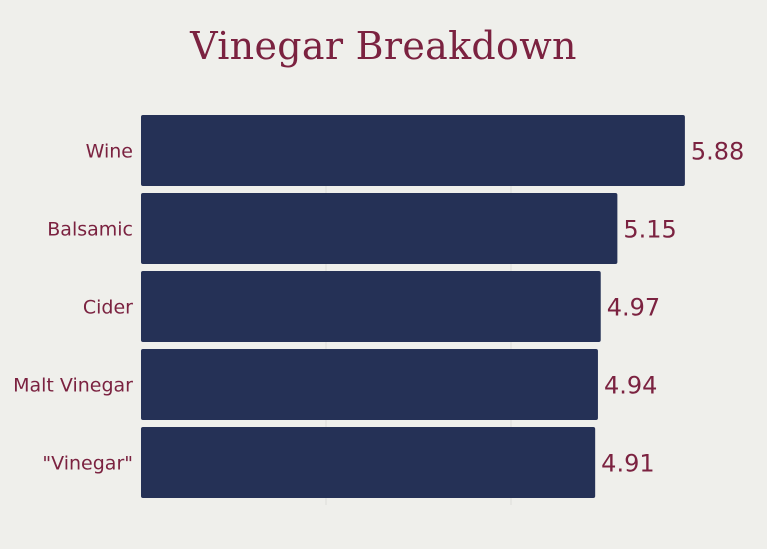 The image size is (767, 549). What do you see at coordinates (649, 230) in the screenshot?
I see `data-label: 5.15` at bounding box center [649, 230].